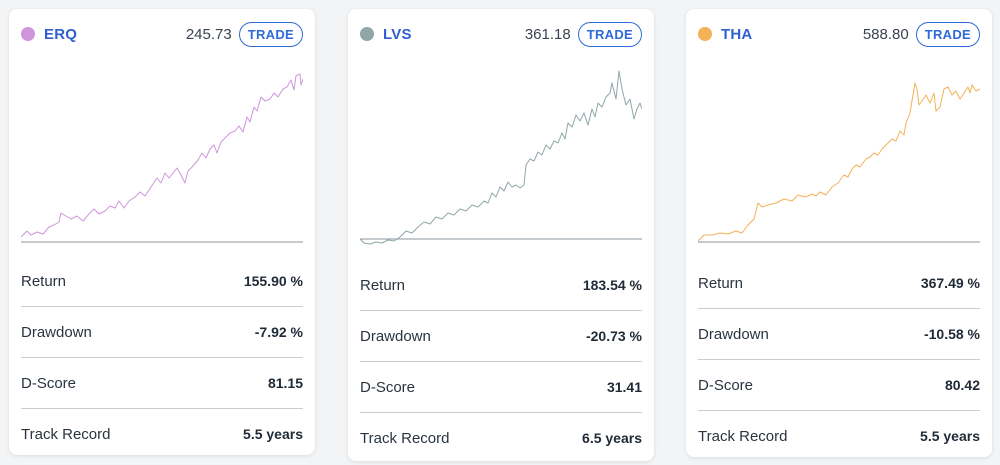  I want to click on stat-value: -20.73 %, so click(613, 336).